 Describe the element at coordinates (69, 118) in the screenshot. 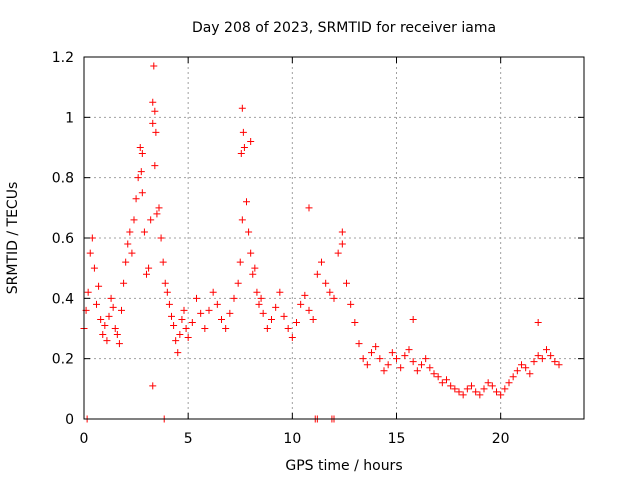

I see `y-tick-label: 1` at that location.